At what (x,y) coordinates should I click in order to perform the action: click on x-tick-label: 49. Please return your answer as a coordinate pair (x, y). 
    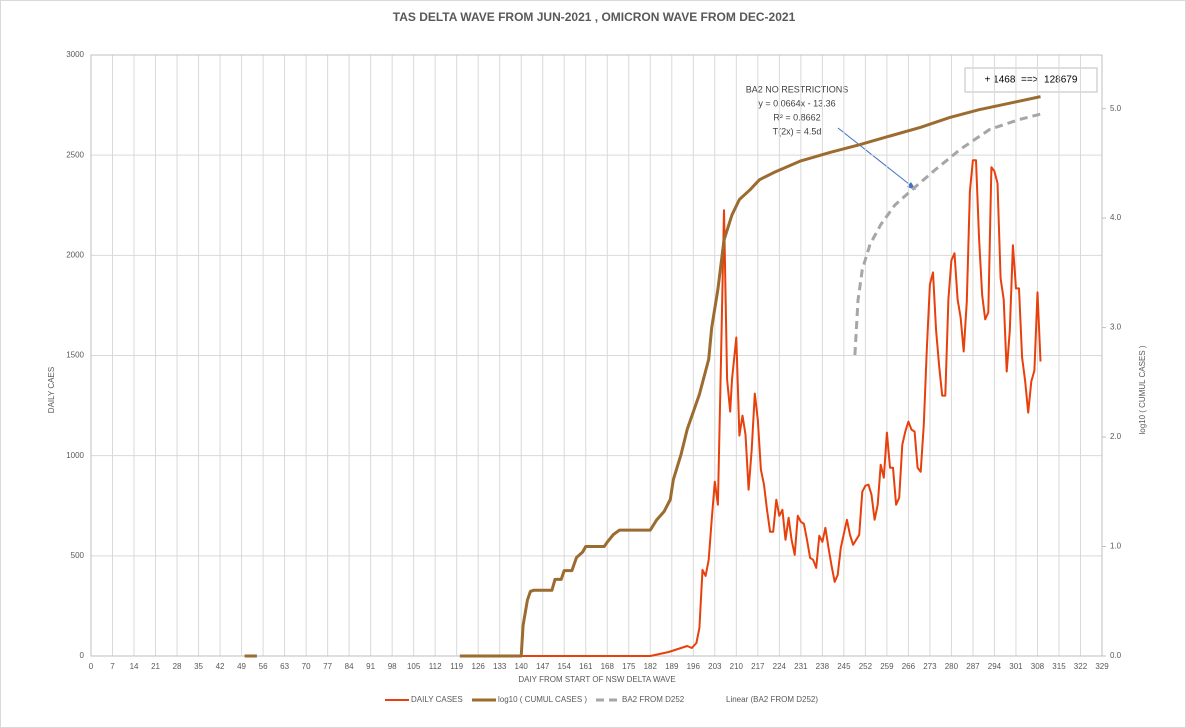
    Looking at the image, I should click on (241, 666).